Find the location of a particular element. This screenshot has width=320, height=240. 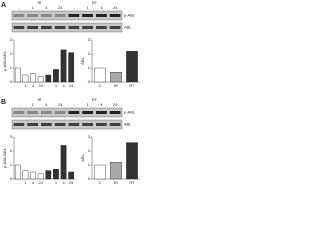

panel-label: A is located at coordinates (3, 5).